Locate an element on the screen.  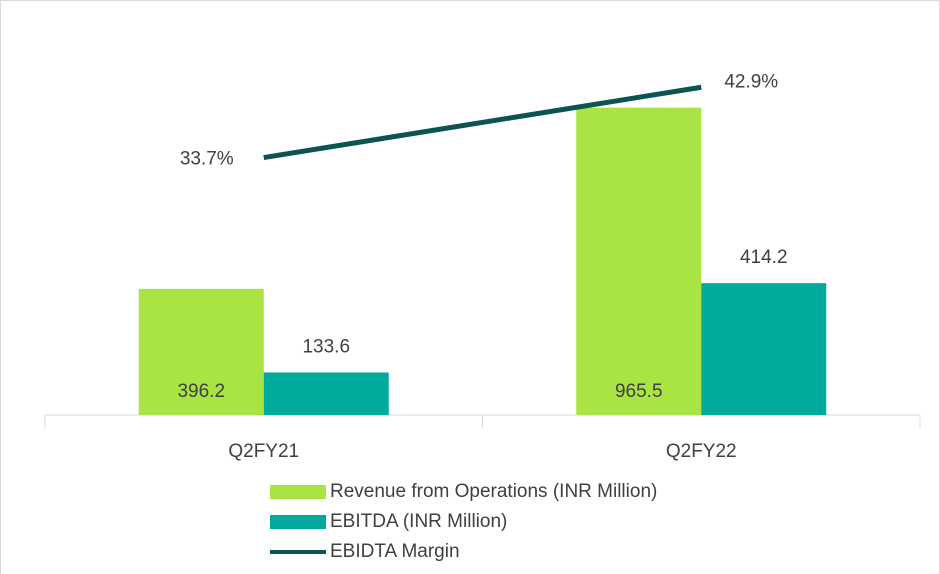
line is located at coordinates (482, 122).